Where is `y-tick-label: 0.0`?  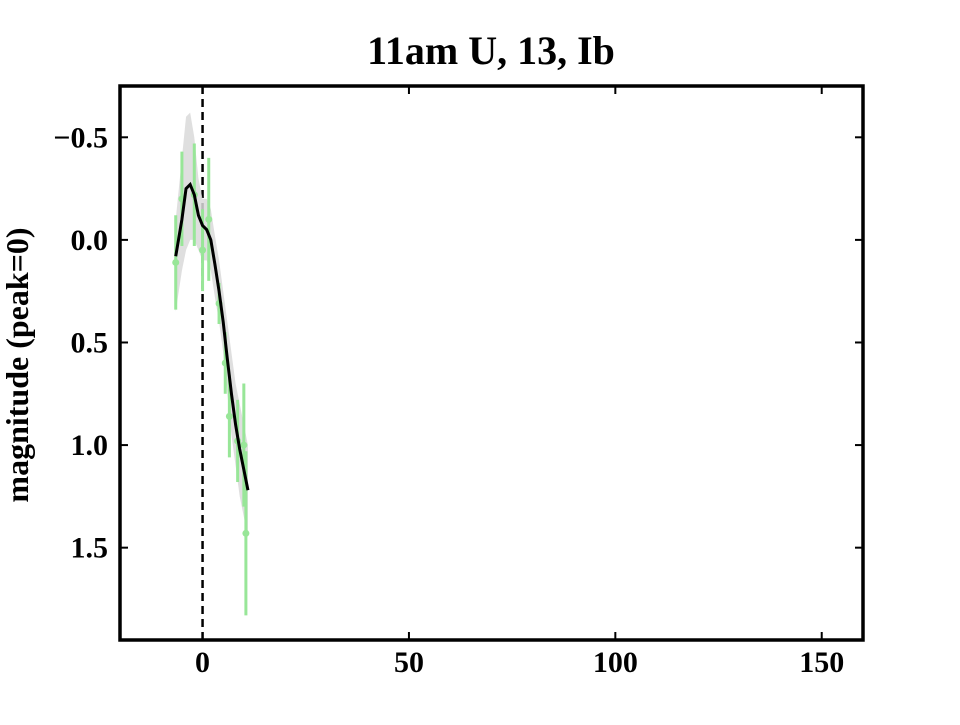 y-tick-label: 0.0 is located at coordinates (90, 240).